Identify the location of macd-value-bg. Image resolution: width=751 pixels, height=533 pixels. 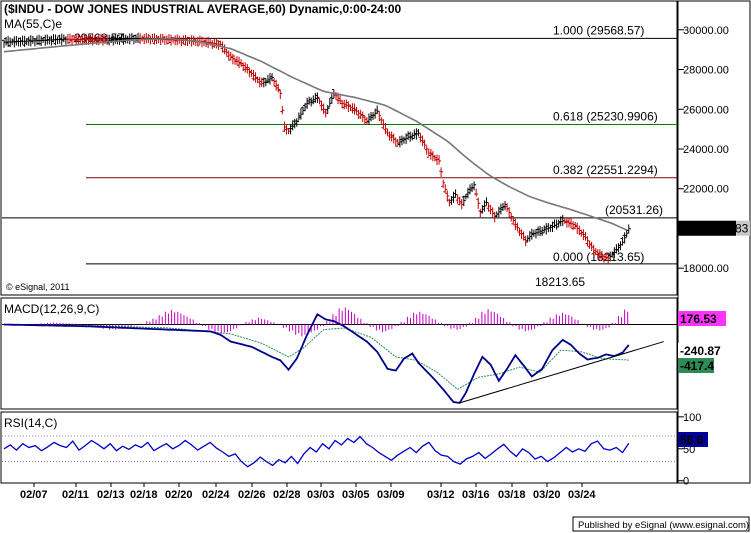
(702, 350).